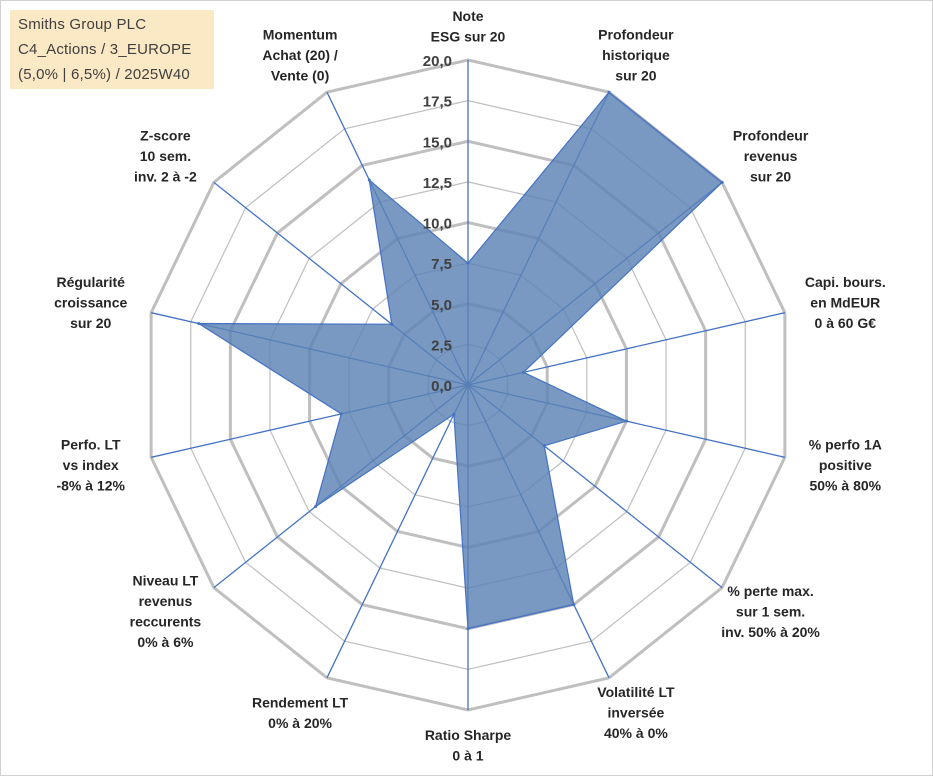  What do you see at coordinates (770, 591) in the screenshot?
I see `axis-label-line: % perte max.` at bounding box center [770, 591].